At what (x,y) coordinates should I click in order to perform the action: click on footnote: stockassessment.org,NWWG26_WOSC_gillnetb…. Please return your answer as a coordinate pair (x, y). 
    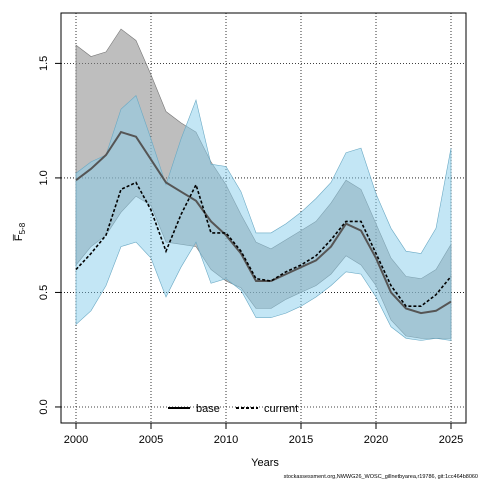
    Looking at the image, I should click on (381, 477).